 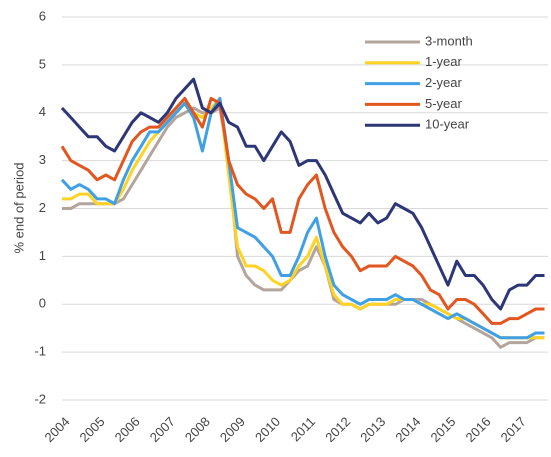 I want to click on x-tick-label: 2008, so click(x=197, y=429).